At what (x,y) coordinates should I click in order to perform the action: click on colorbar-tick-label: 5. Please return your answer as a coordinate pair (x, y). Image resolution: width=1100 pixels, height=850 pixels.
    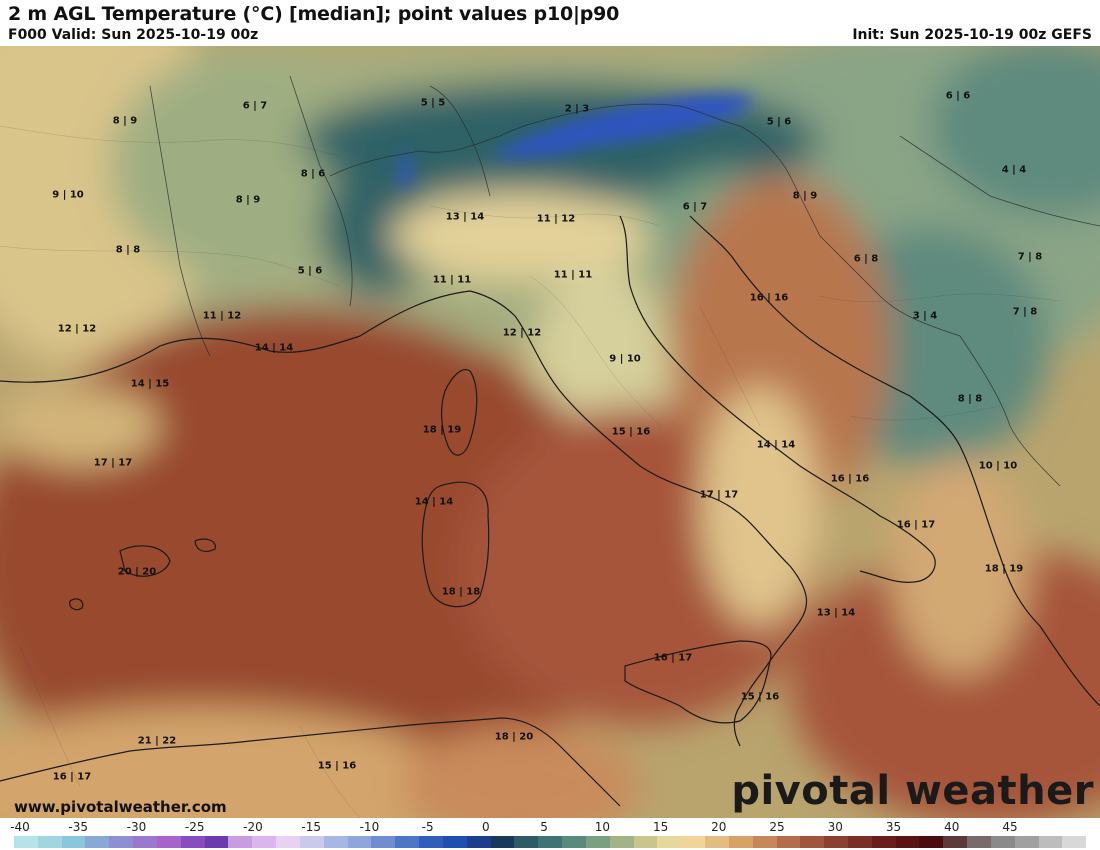
    Looking at the image, I should click on (544, 827).